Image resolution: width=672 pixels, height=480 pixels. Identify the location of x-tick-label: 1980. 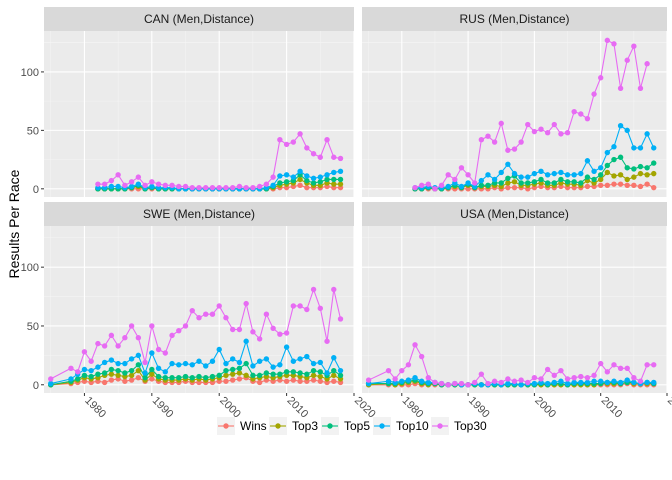
(413, 408).